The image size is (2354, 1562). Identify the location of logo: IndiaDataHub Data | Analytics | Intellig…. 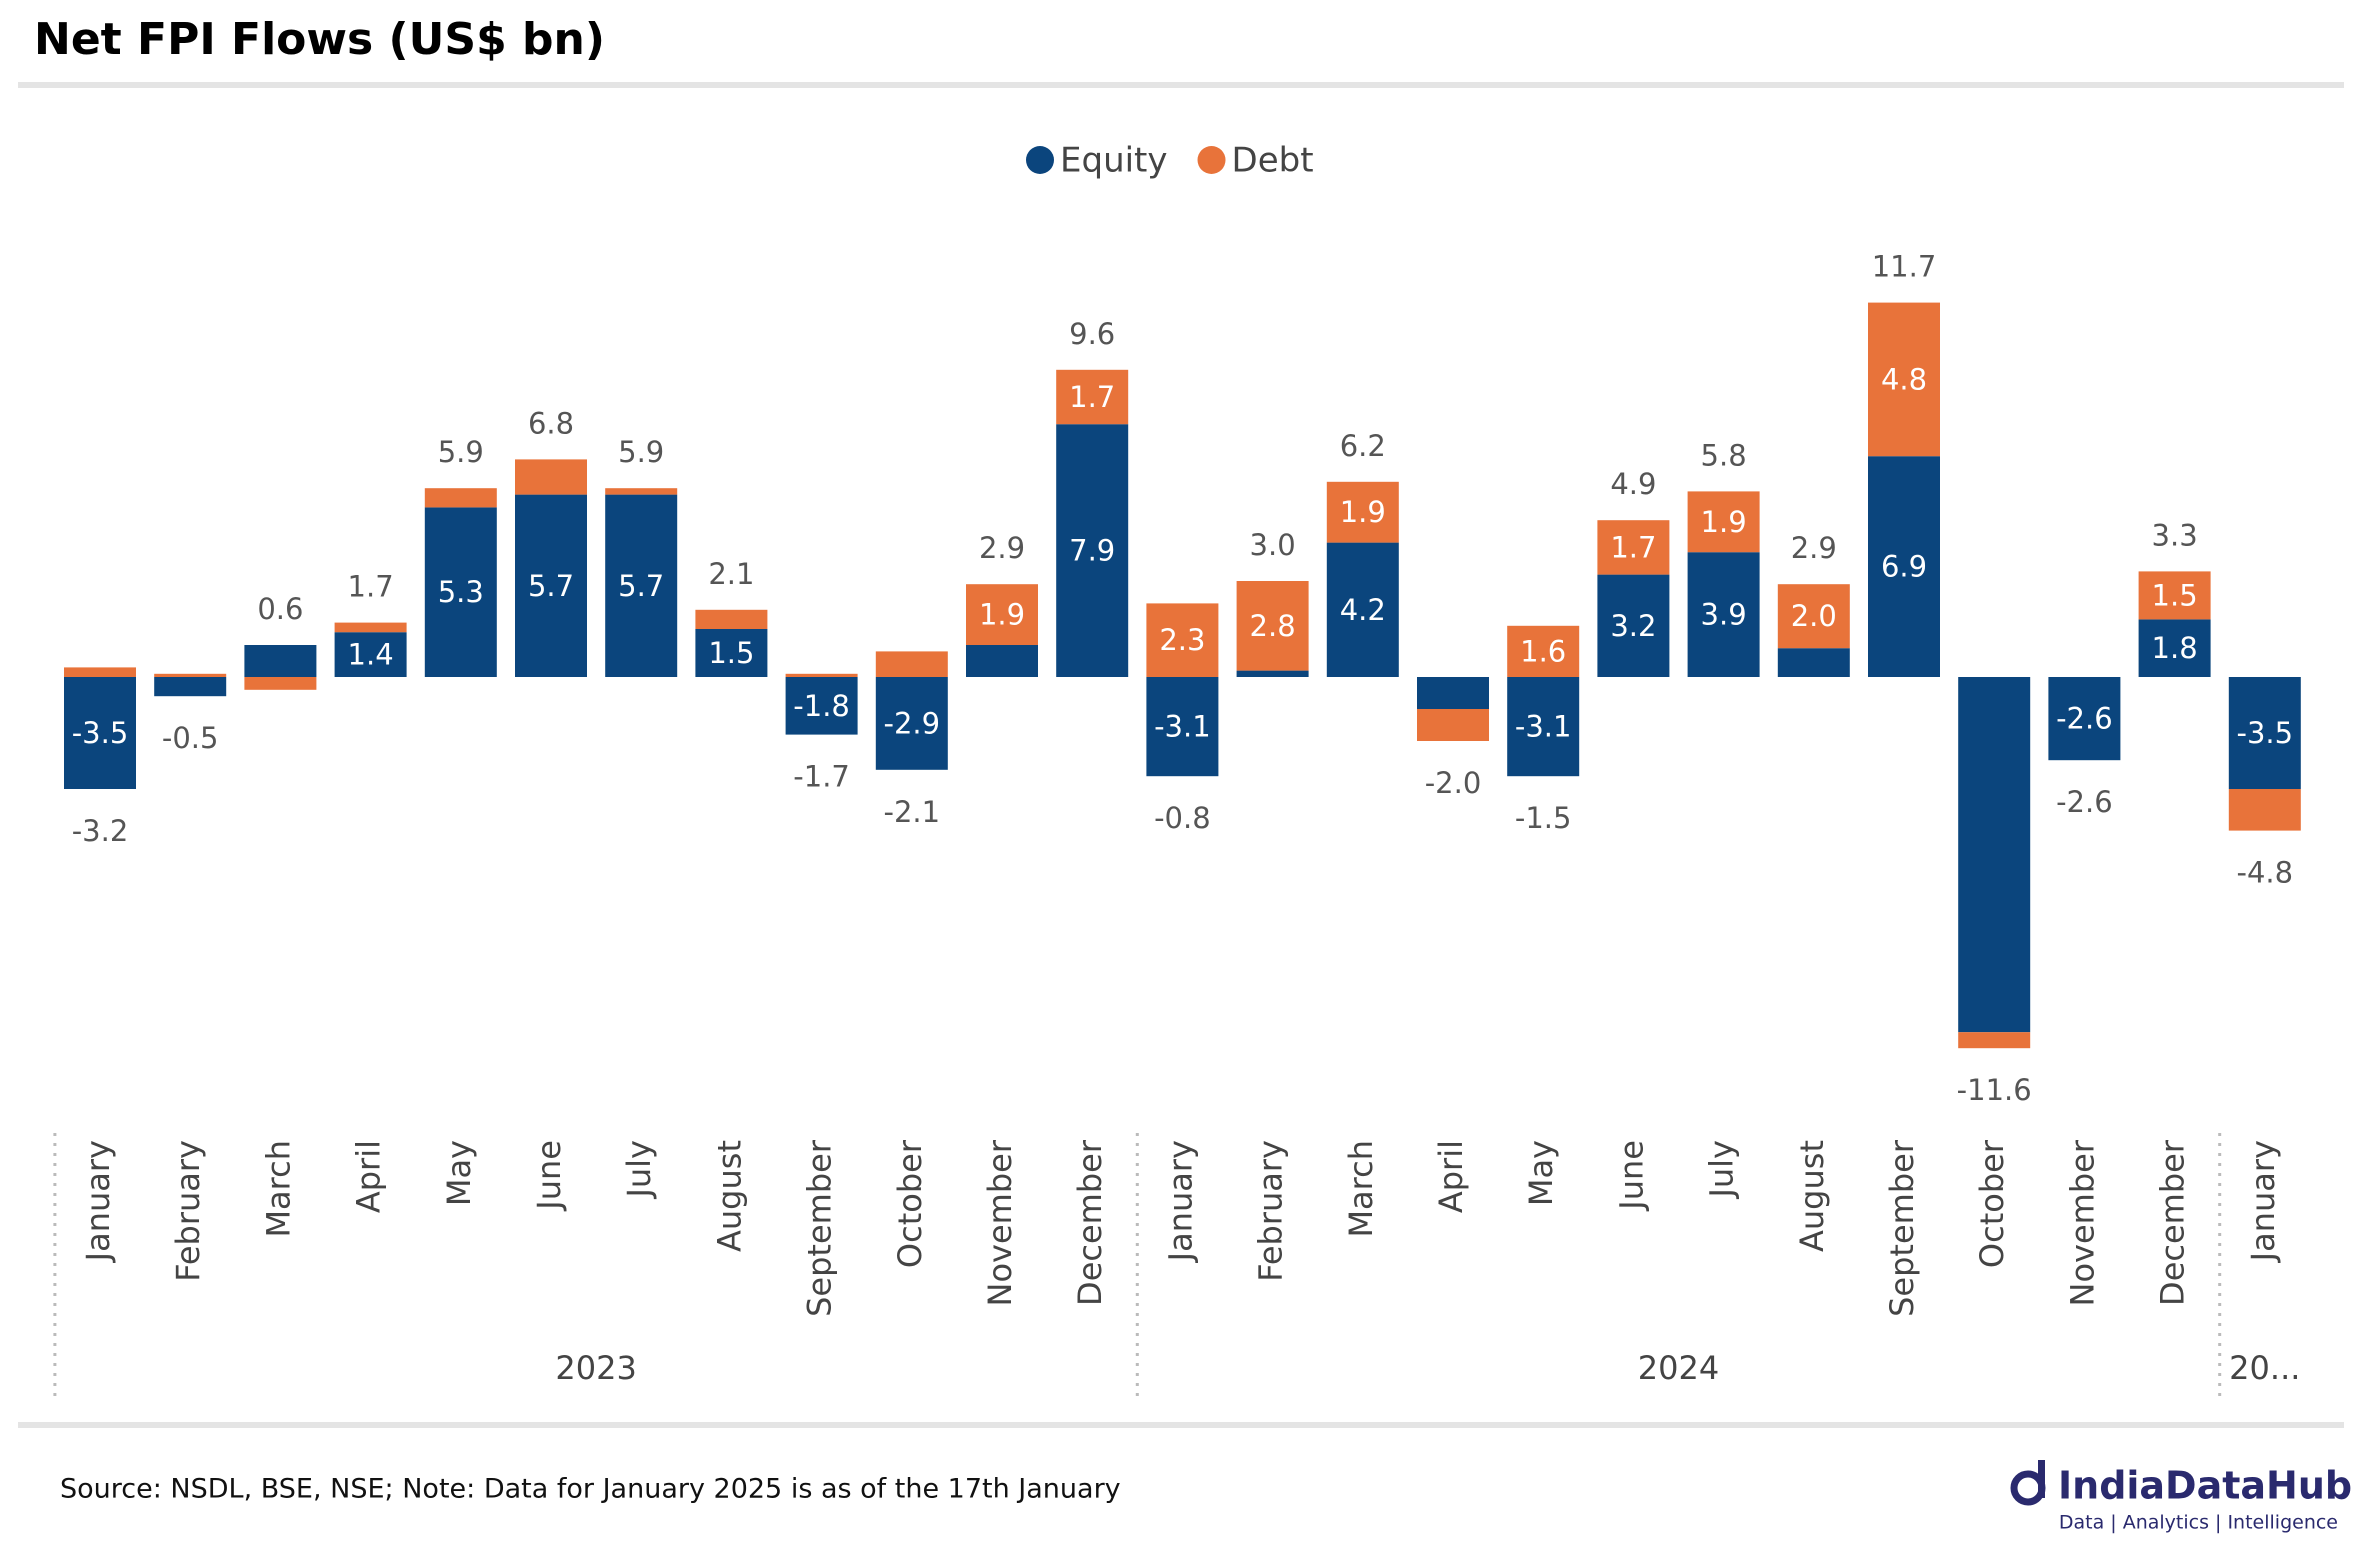
(2181, 1497).